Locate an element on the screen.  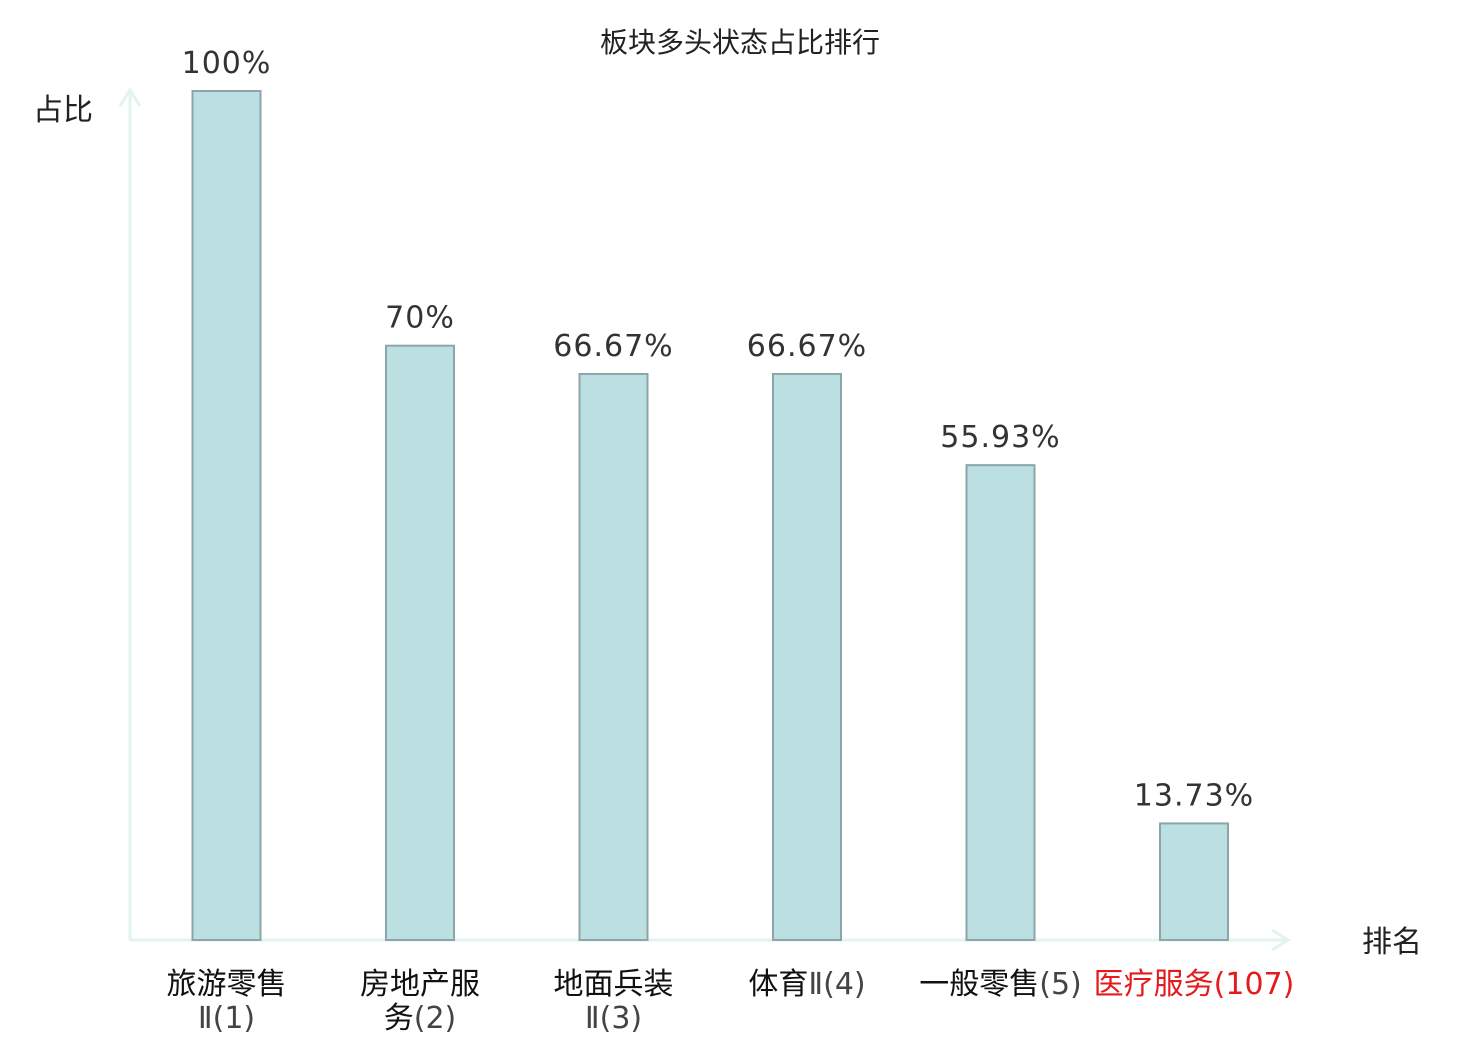
category-label: 一般零售(5) is located at coordinates (1000, 984).